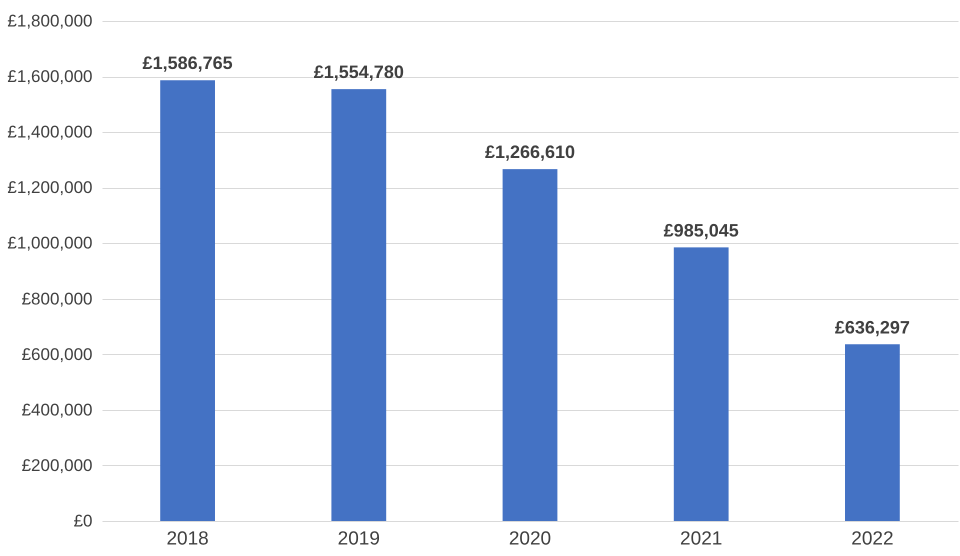  I want to click on y-tick-label: £200,000, so click(57, 465).